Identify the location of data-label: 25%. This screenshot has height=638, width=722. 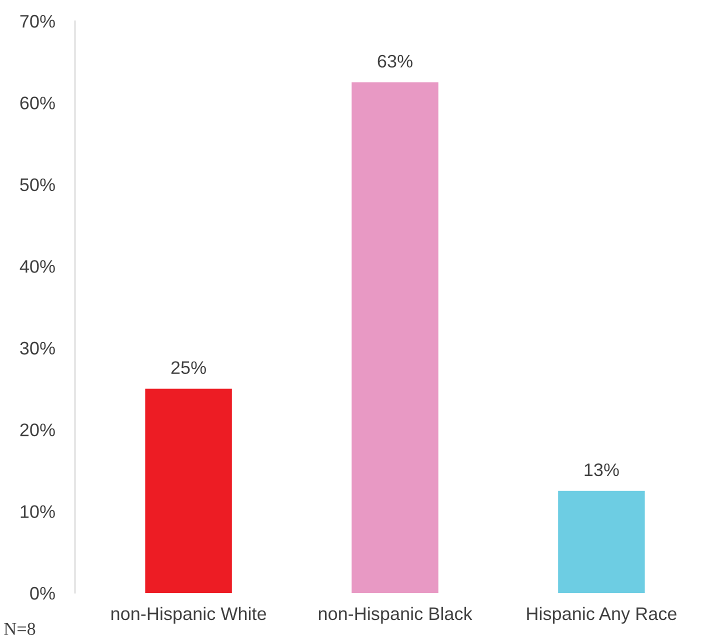
(188, 367).